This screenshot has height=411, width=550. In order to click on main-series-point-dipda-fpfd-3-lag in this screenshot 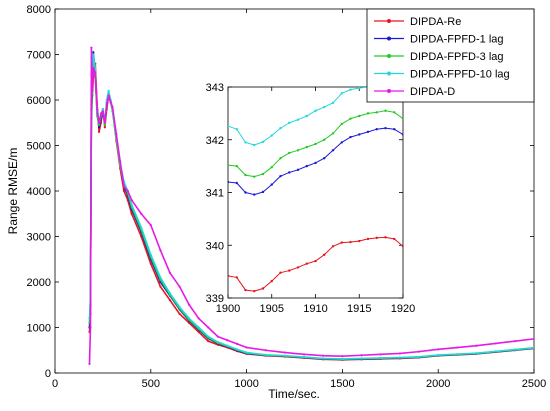, I will do `click(99, 125)`.